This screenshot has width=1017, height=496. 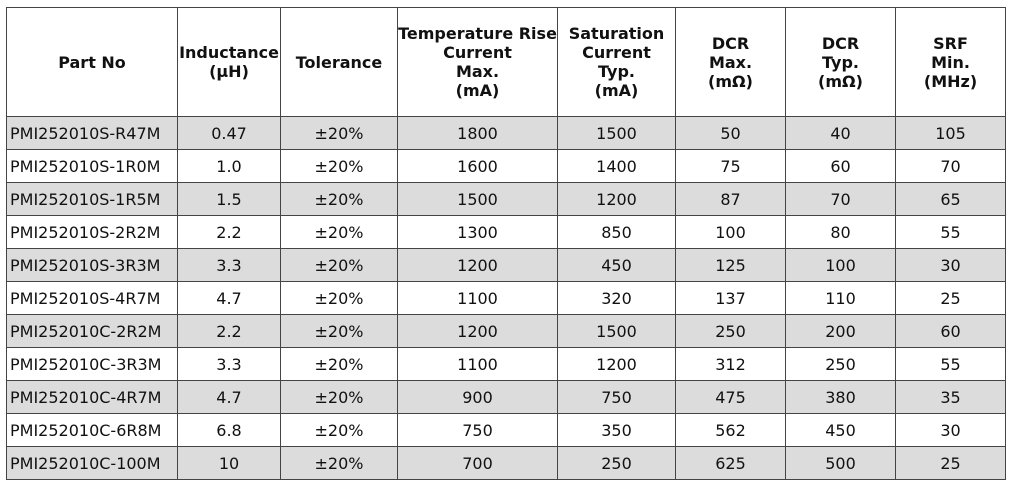 I want to click on cell-part-no: PMI252010C-3R3M, so click(x=92, y=364).